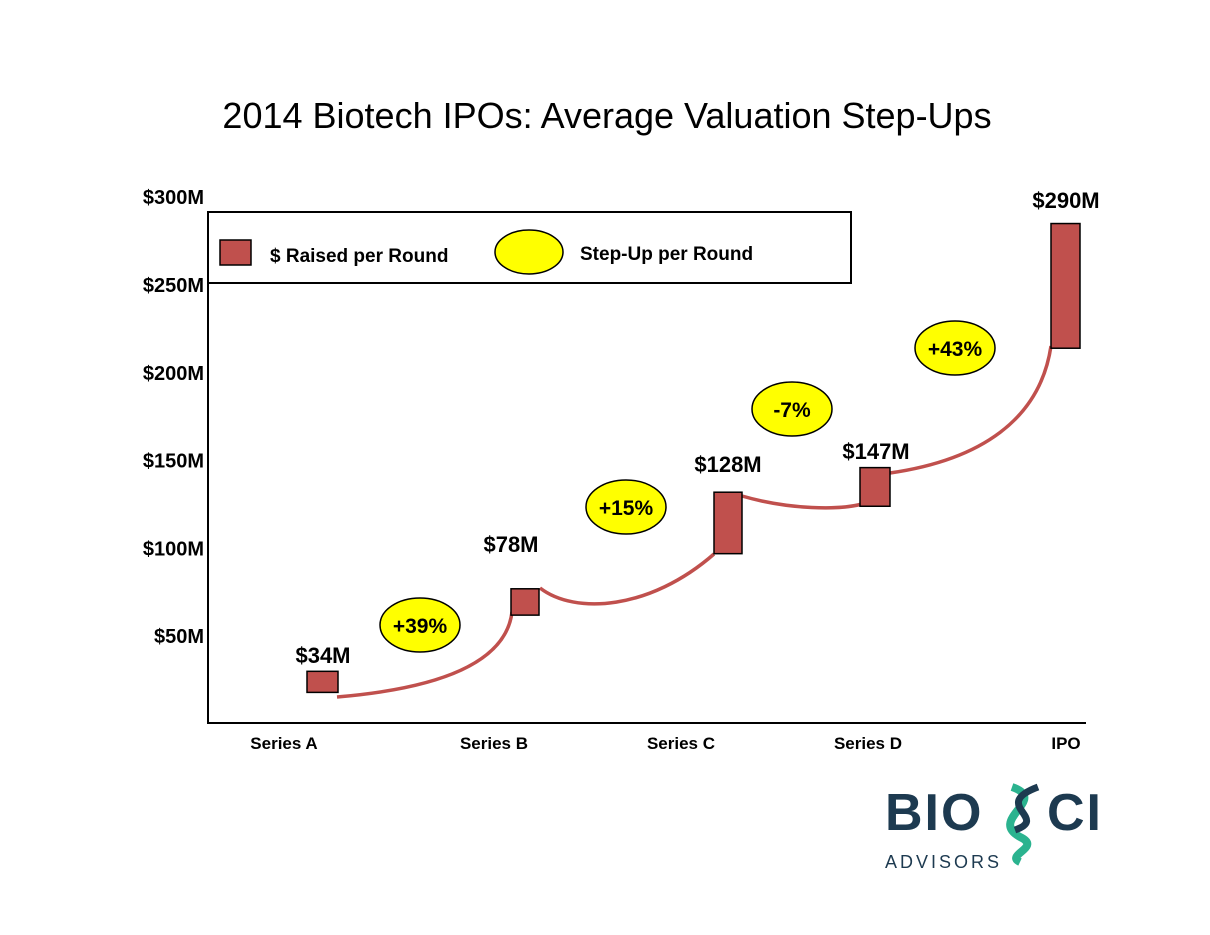 Image resolution: width=1210 pixels, height=935 pixels. What do you see at coordinates (994, 827) in the screenshot?
I see `biosci-advisors-logo: BIO CI ADVISORS` at bounding box center [994, 827].